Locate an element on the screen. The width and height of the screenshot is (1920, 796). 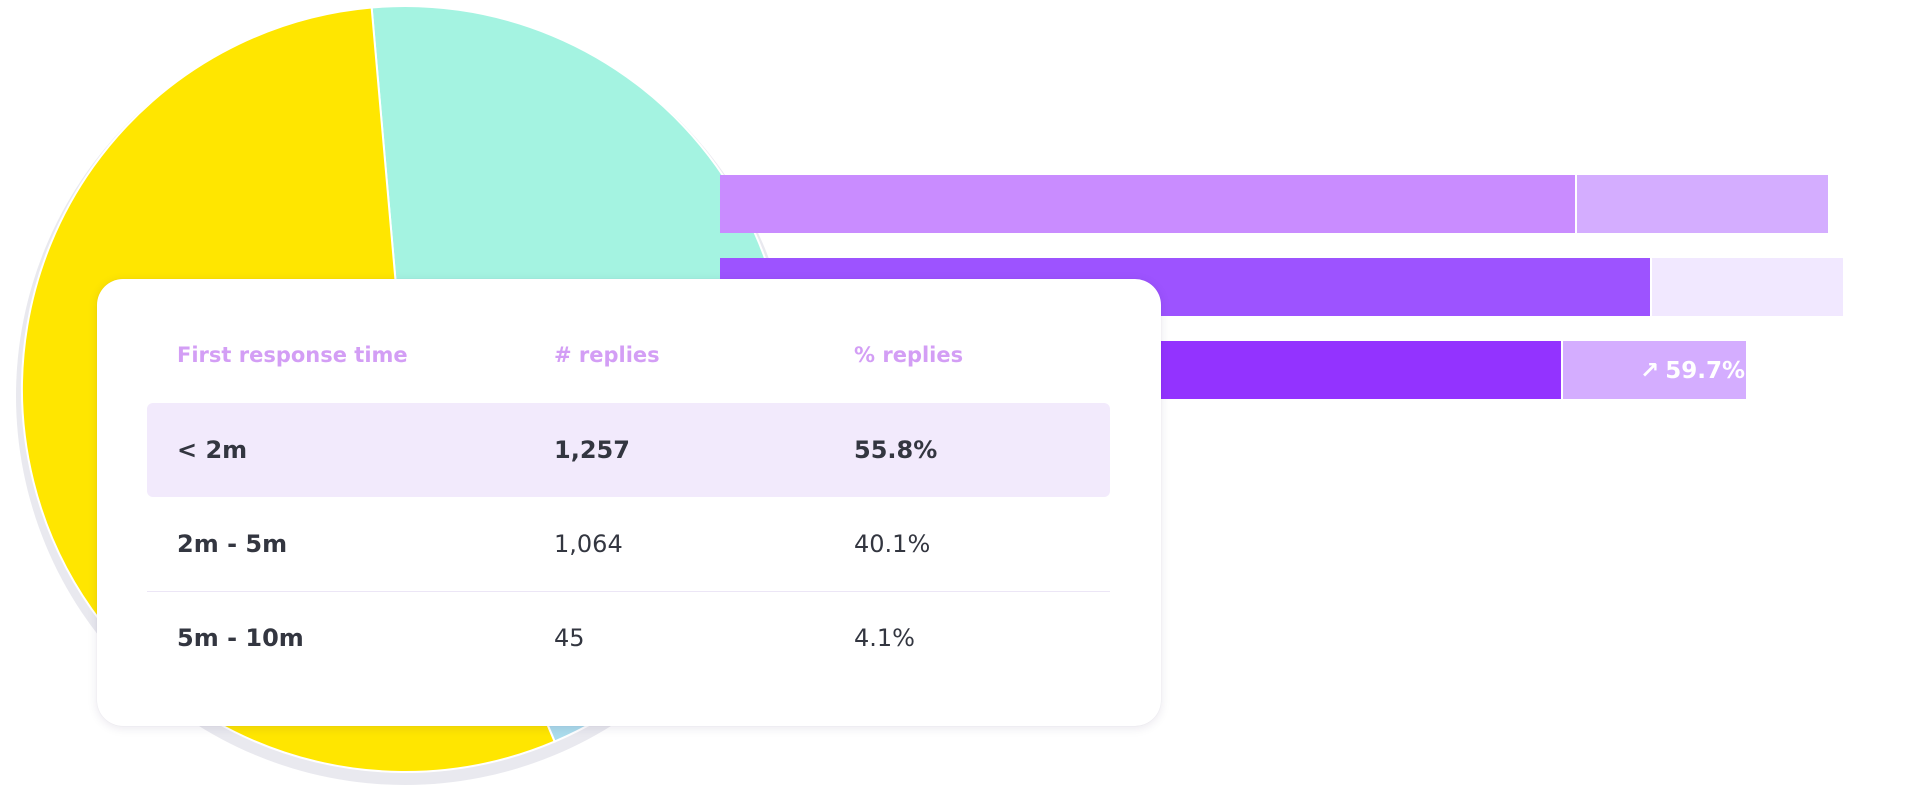
table-row: < 2m 1,257 55.8% is located at coordinates (628, 450).